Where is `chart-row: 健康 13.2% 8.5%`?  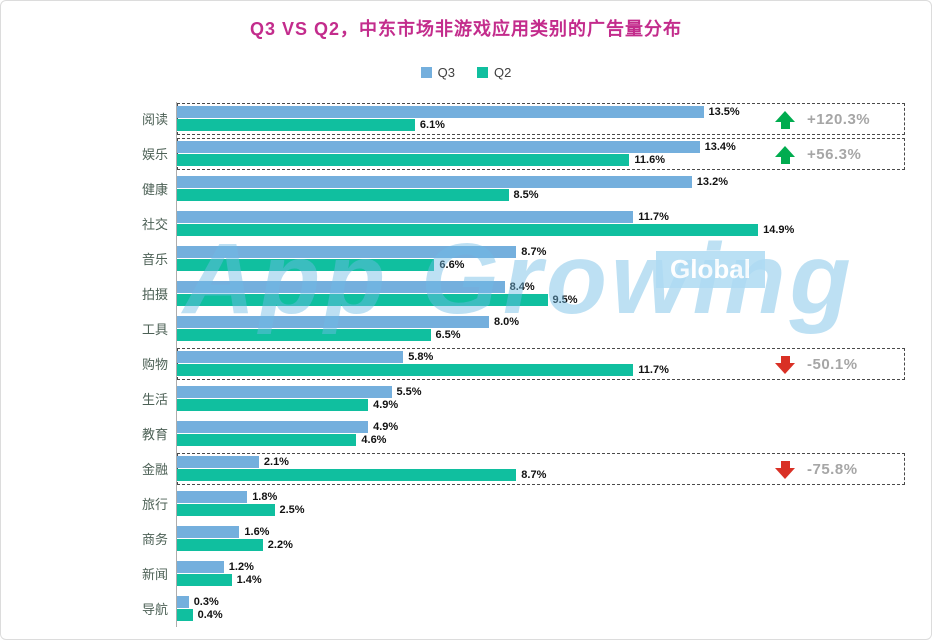
chart-row: 健康 13.2% 8.5% is located at coordinates (466, 189).